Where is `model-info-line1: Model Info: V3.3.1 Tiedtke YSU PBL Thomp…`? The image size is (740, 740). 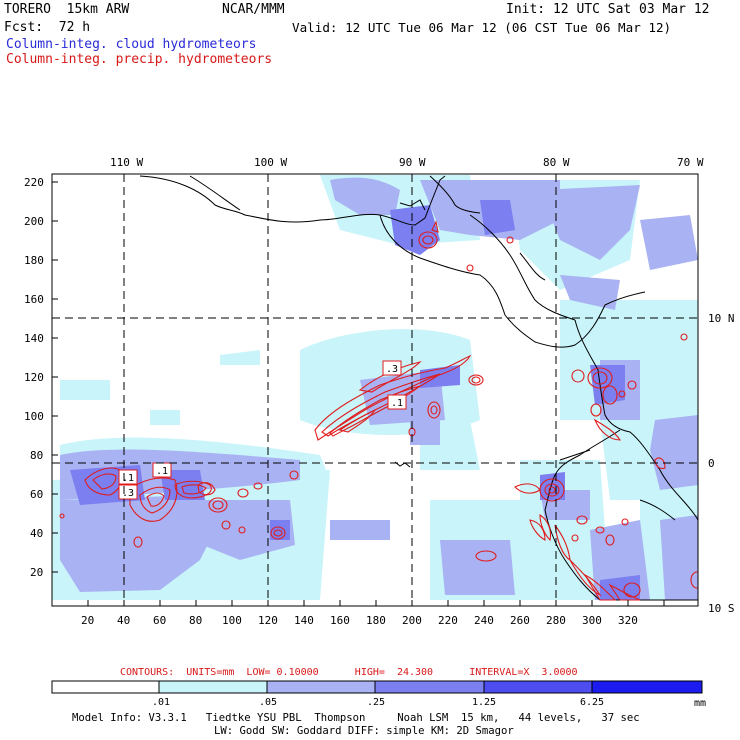
model-info-line1: Model Info: V3.3.1 Tiedtke YSU PBL Thomp… is located at coordinates (356, 718).